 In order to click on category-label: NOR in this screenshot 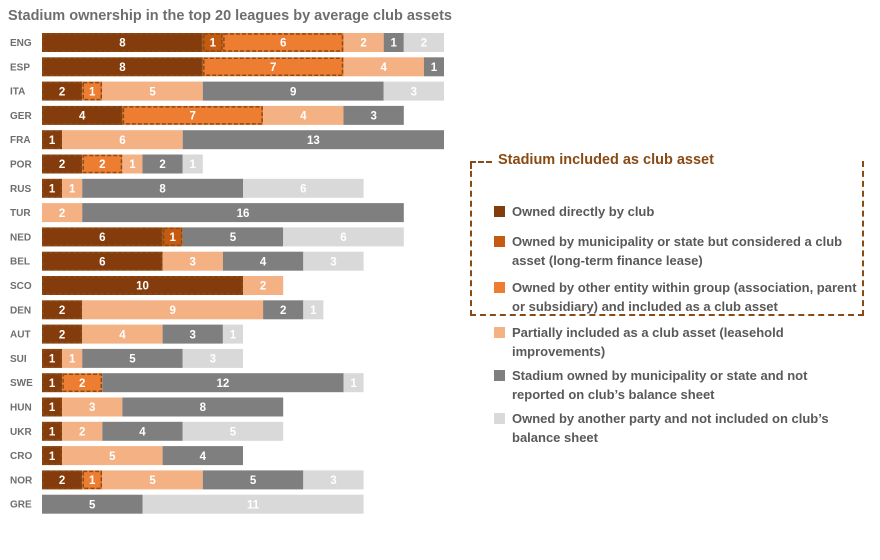, I will do `click(21, 480)`.